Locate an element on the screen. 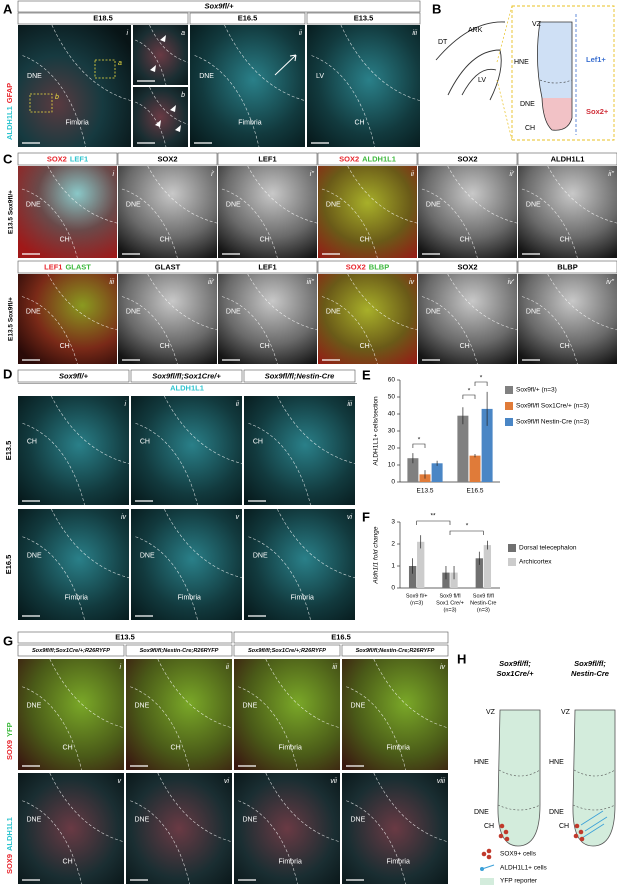 Image resolution: width=617 pixels, height=887 pixels. channel-label: ALDH1L1 GFAP is located at coordinates (9, 111).